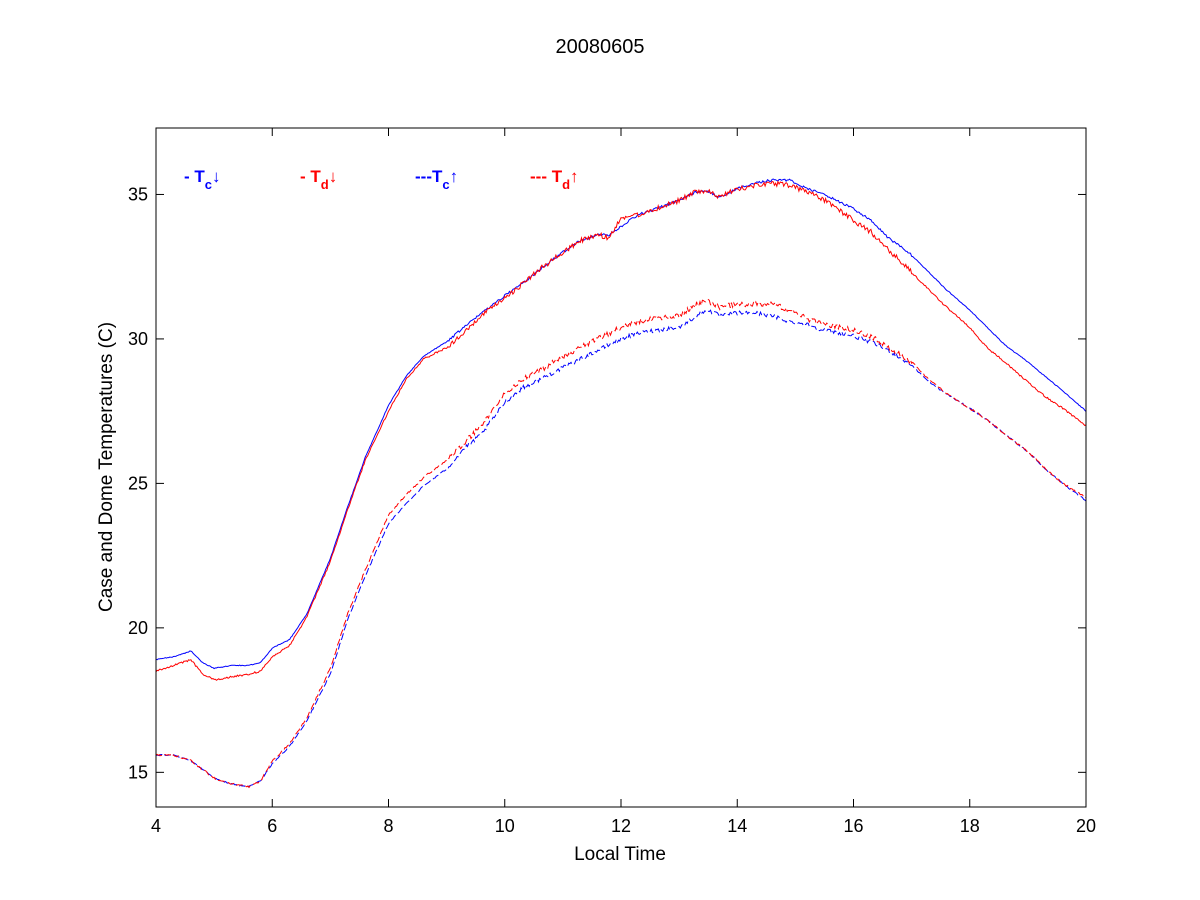 The image size is (1200, 900). What do you see at coordinates (106, 467) in the screenshot?
I see `y-axis-label: Case and Dome Temperatures (C)` at bounding box center [106, 467].